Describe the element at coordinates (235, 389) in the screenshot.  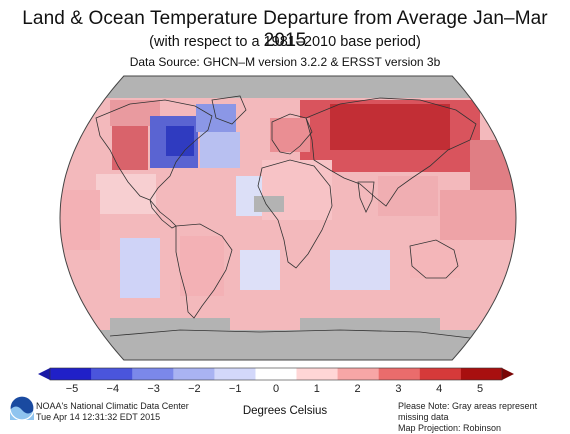
I see `colorbar-tick-4: −1` at that location.